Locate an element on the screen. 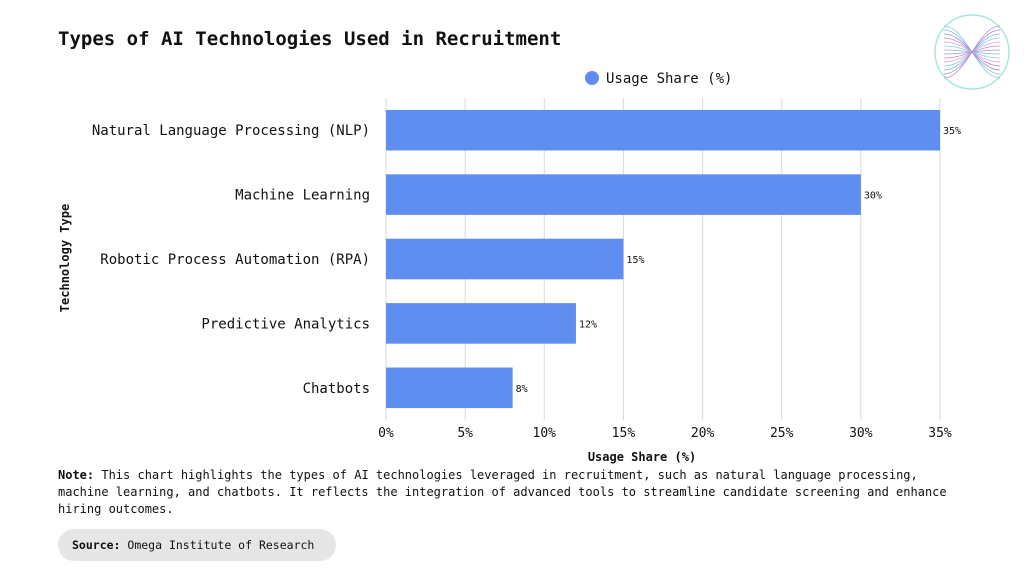 The image size is (1024, 576). x-tick-label: 30% is located at coordinates (861, 433).